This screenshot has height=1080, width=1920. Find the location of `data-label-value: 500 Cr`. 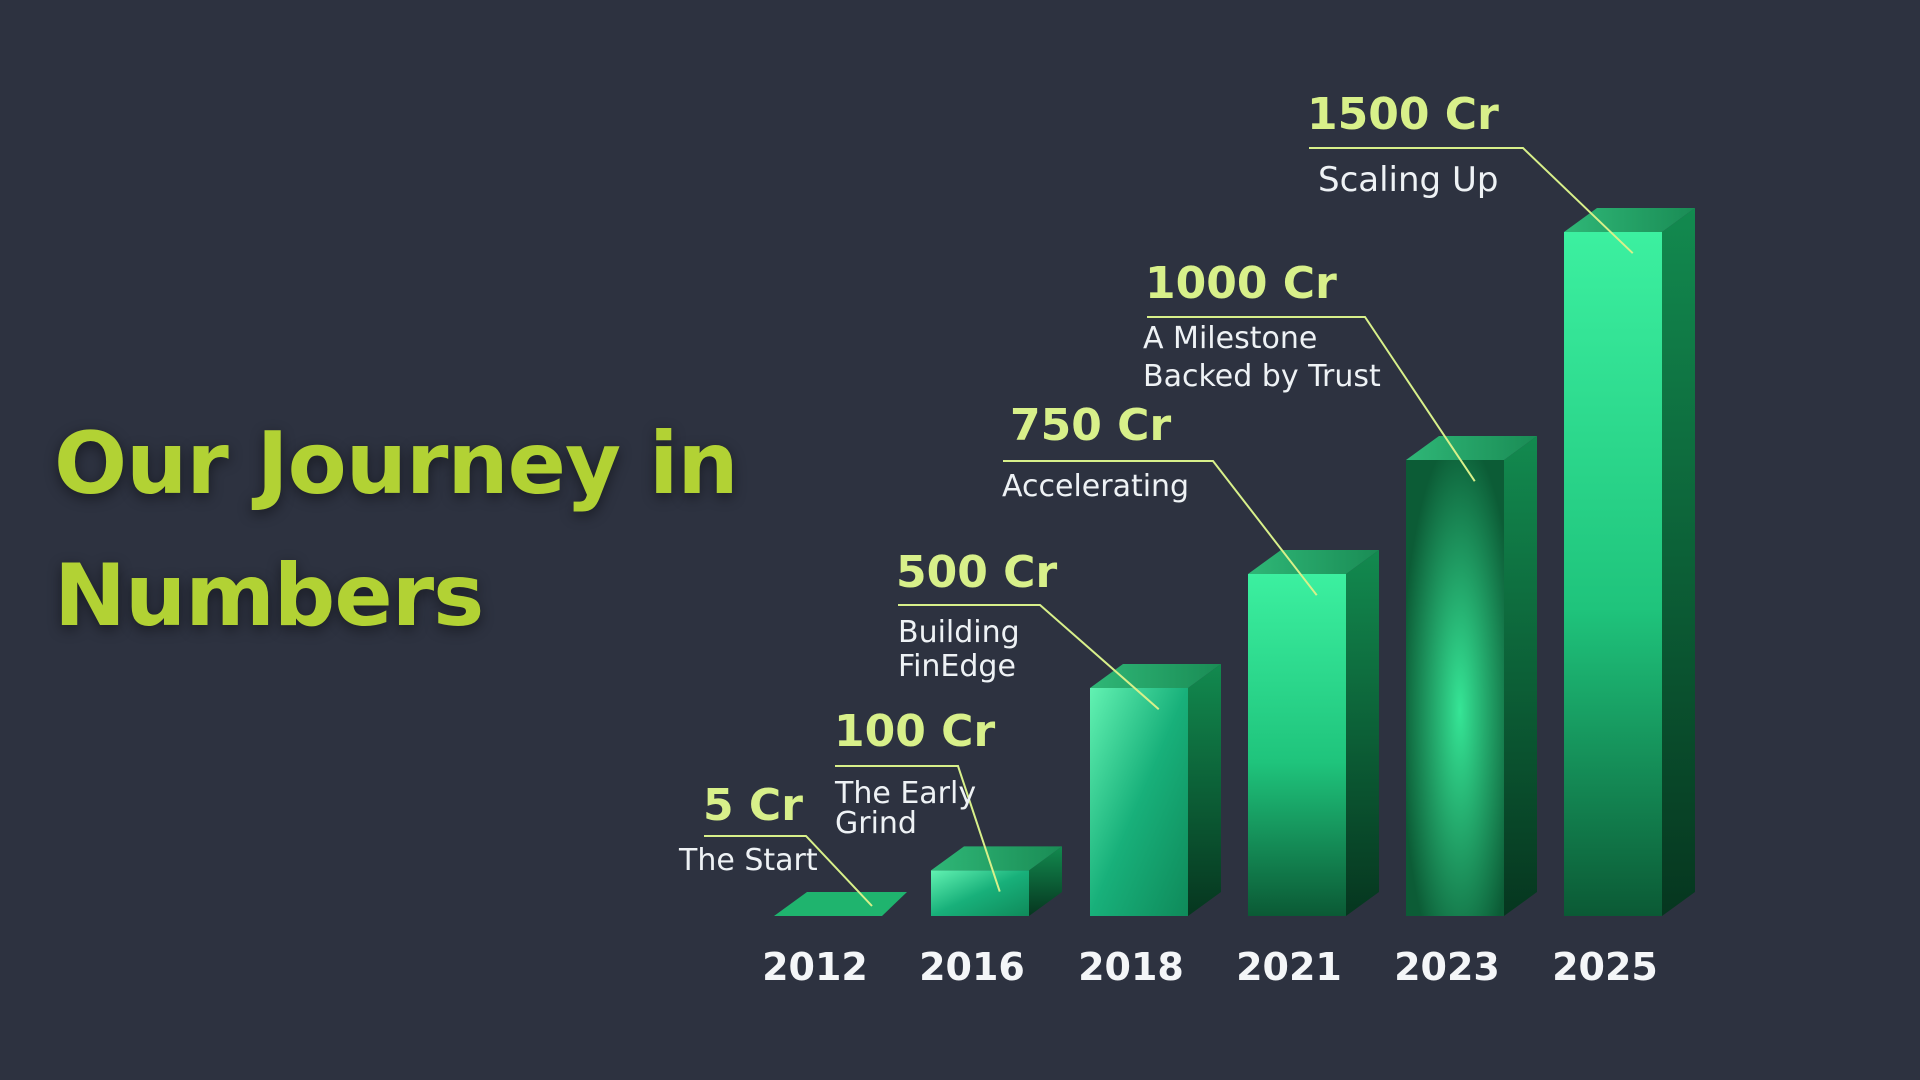

data-label-value: 500 Cr is located at coordinates (976, 572).